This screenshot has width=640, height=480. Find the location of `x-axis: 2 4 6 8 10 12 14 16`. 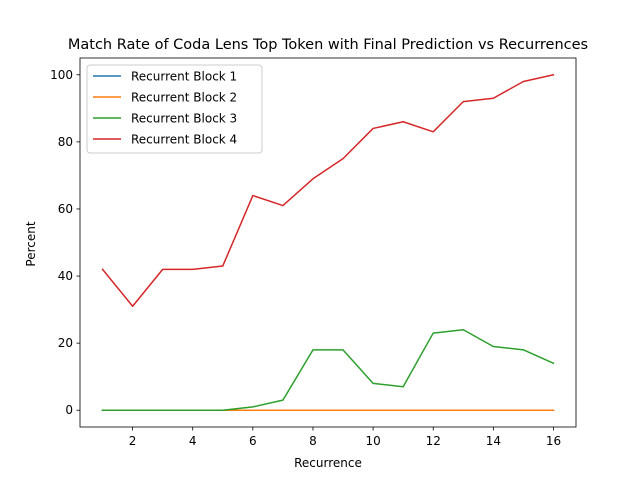

x-axis: 2 4 6 8 10 12 14 16 is located at coordinates (345, 437).